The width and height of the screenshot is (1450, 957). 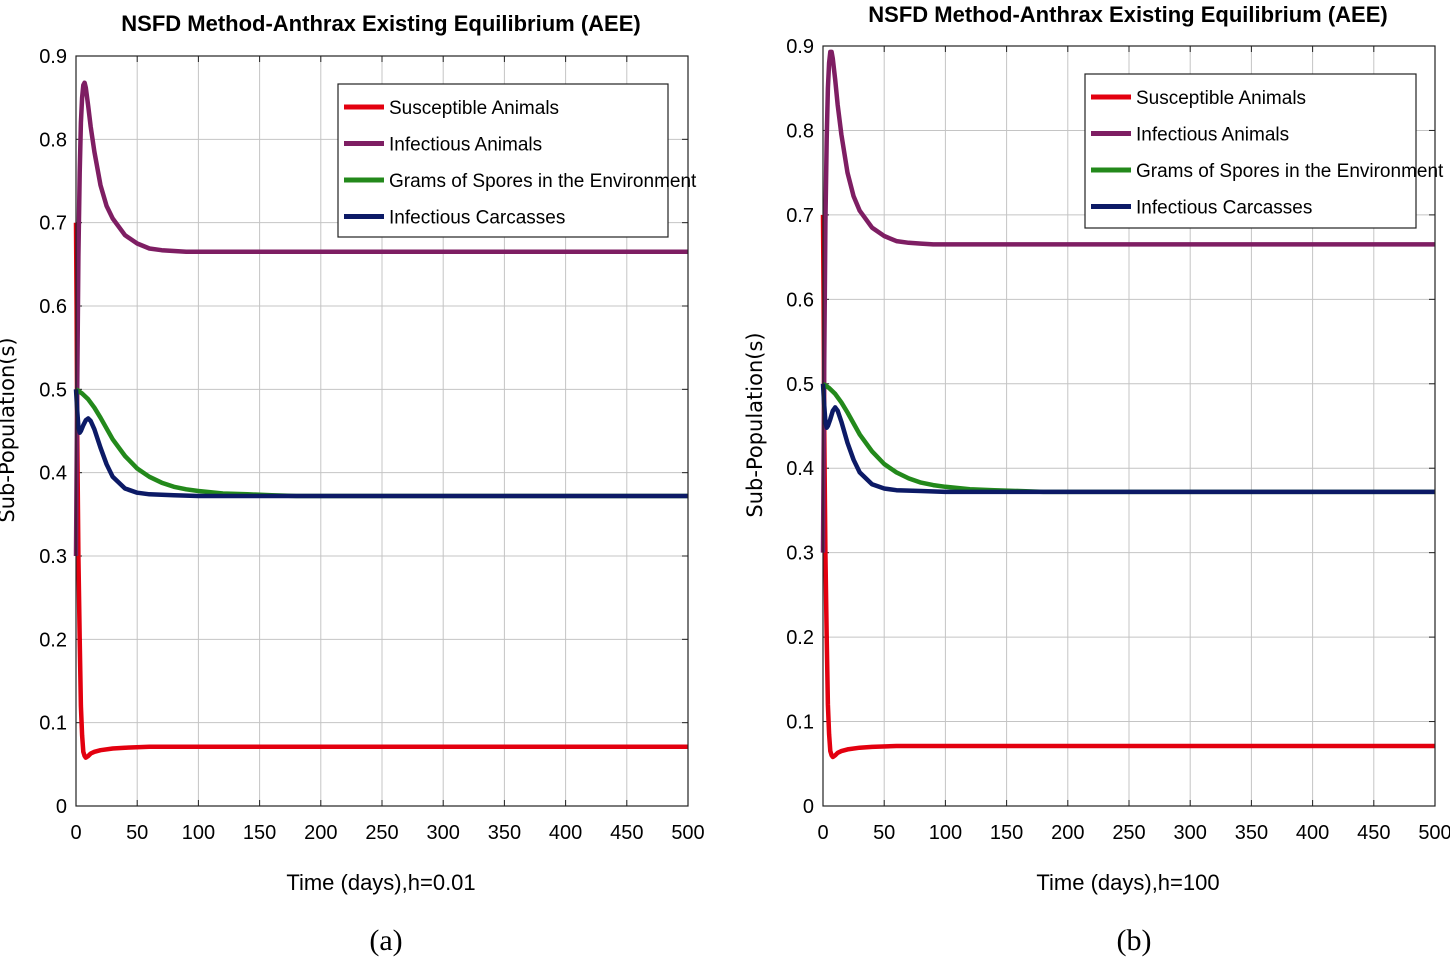 What do you see at coordinates (53, 640) in the screenshot?
I see `chart-a-ytick-label: 0.2` at bounding box center [53, 640].